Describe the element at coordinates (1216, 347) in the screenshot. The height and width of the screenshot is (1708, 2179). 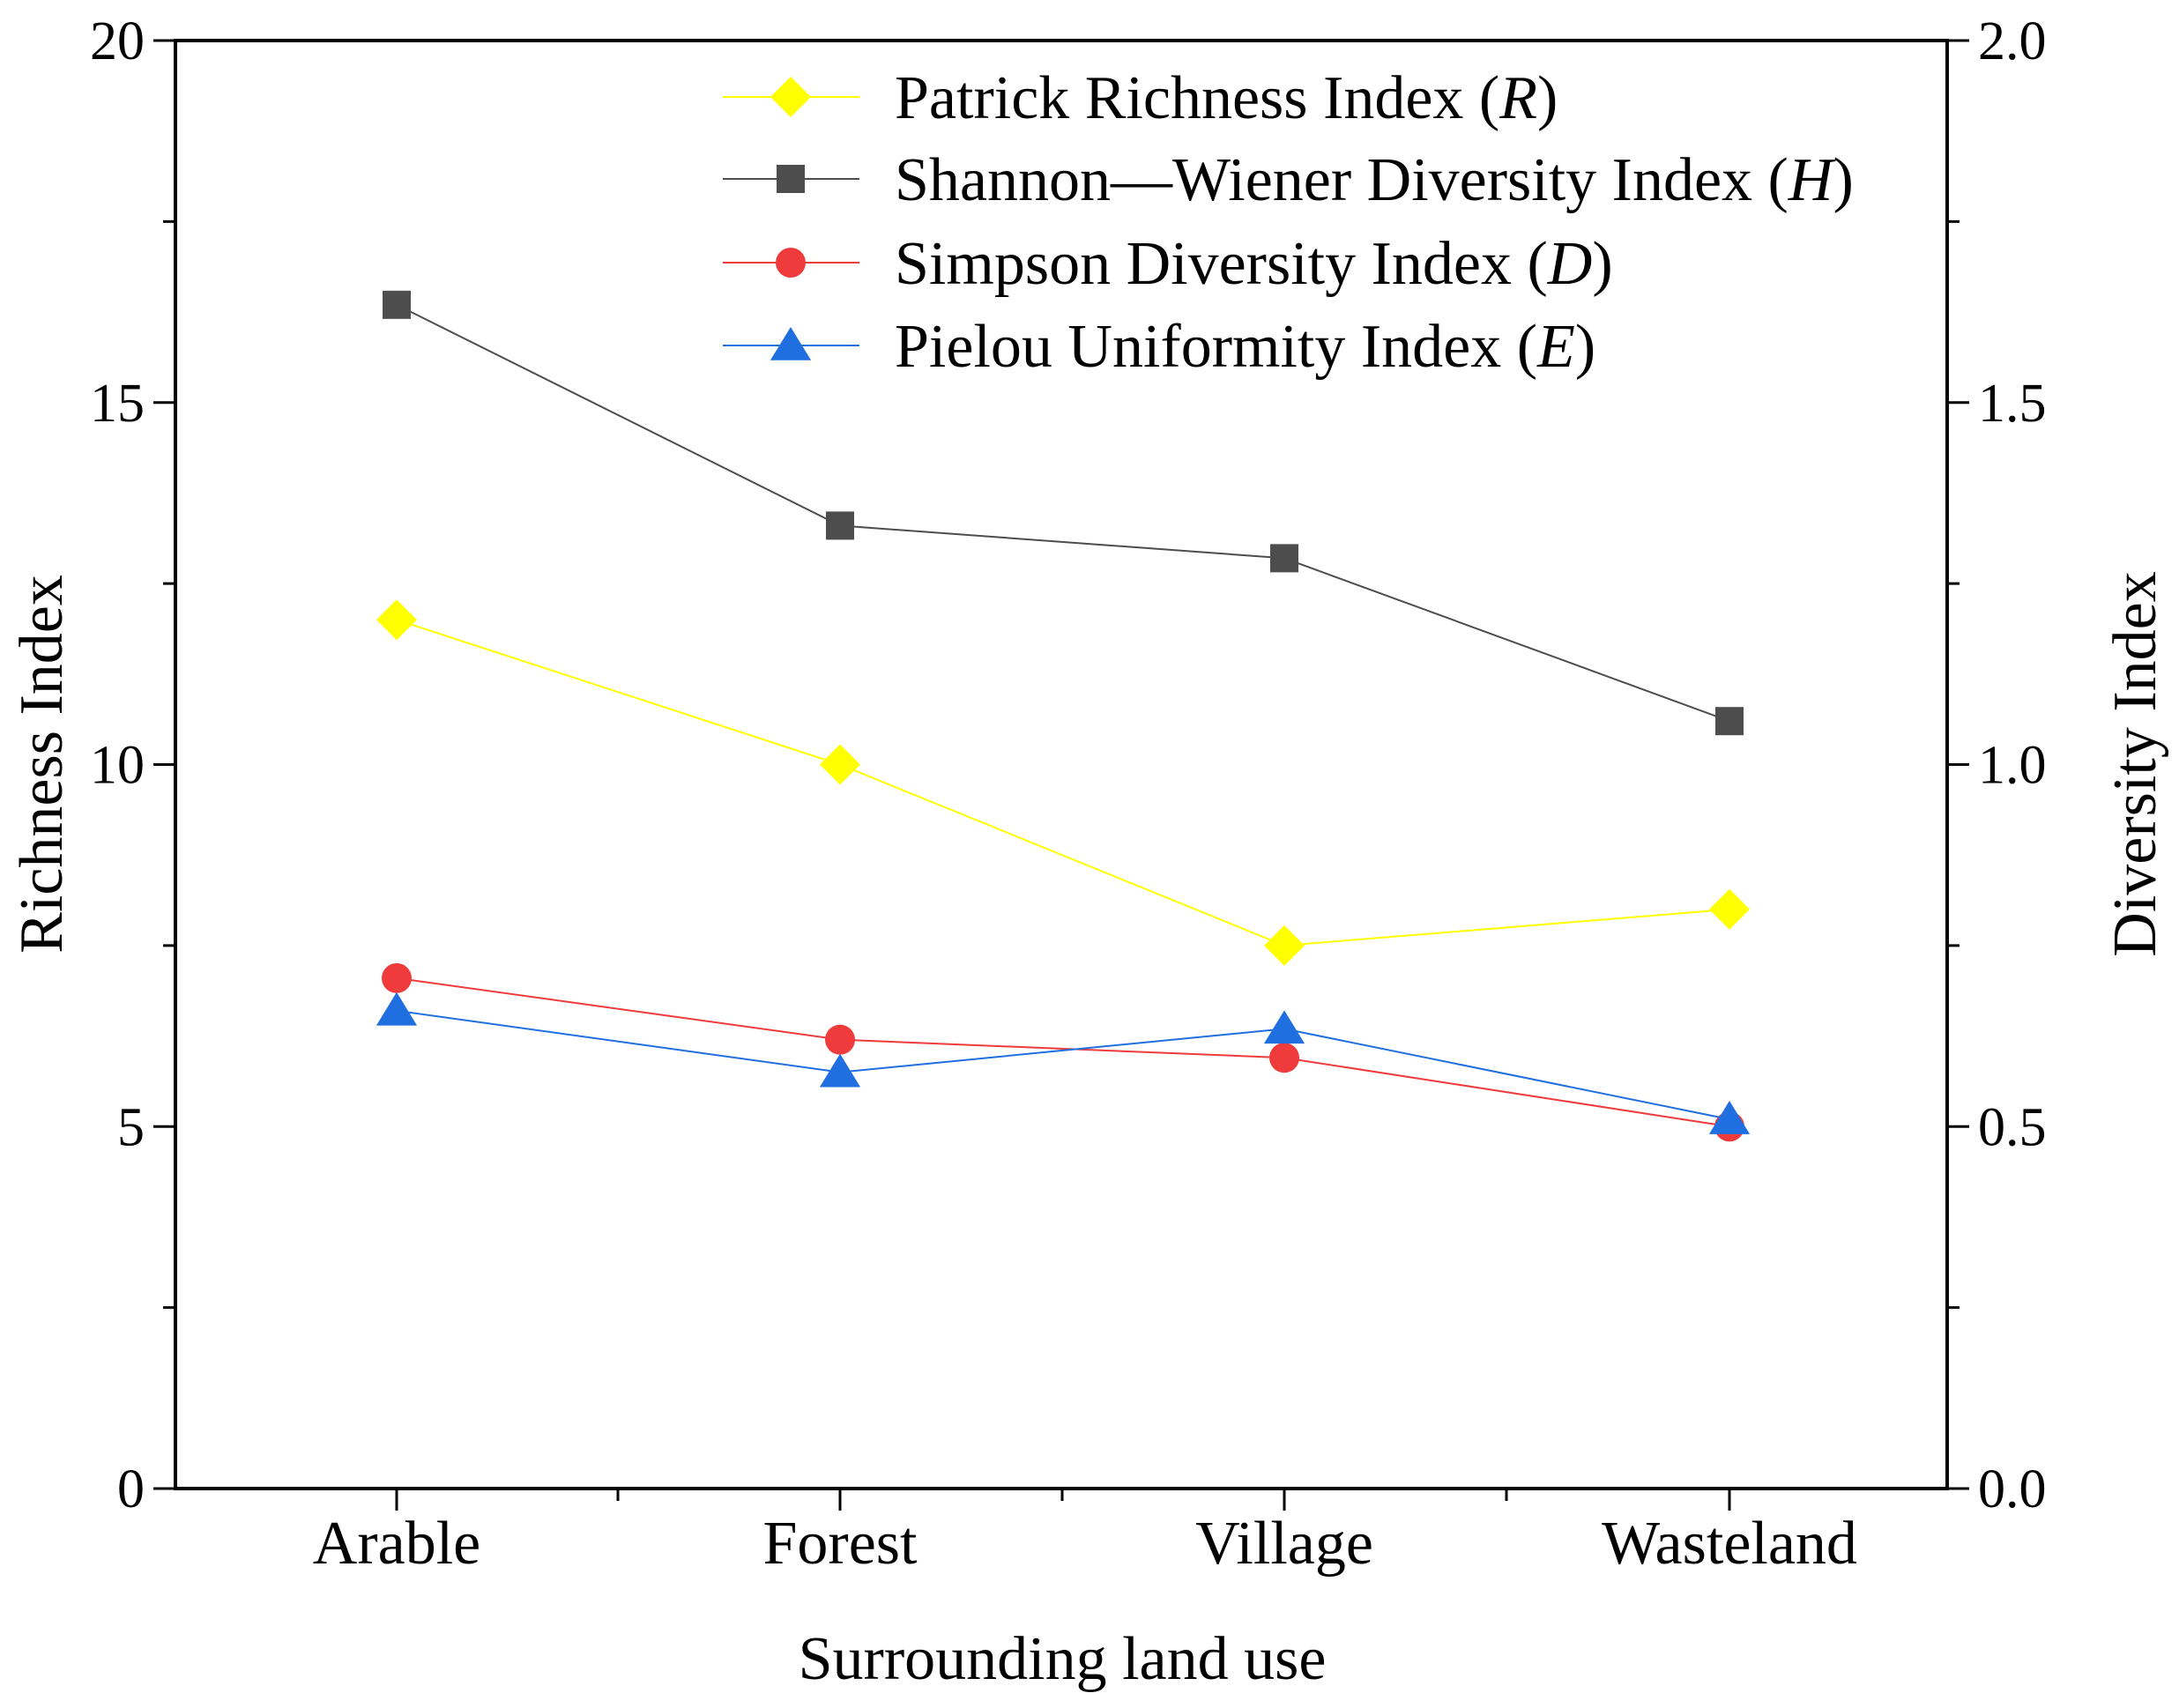
I see `legend-name: Pielou Uniformity Index (` at that location.